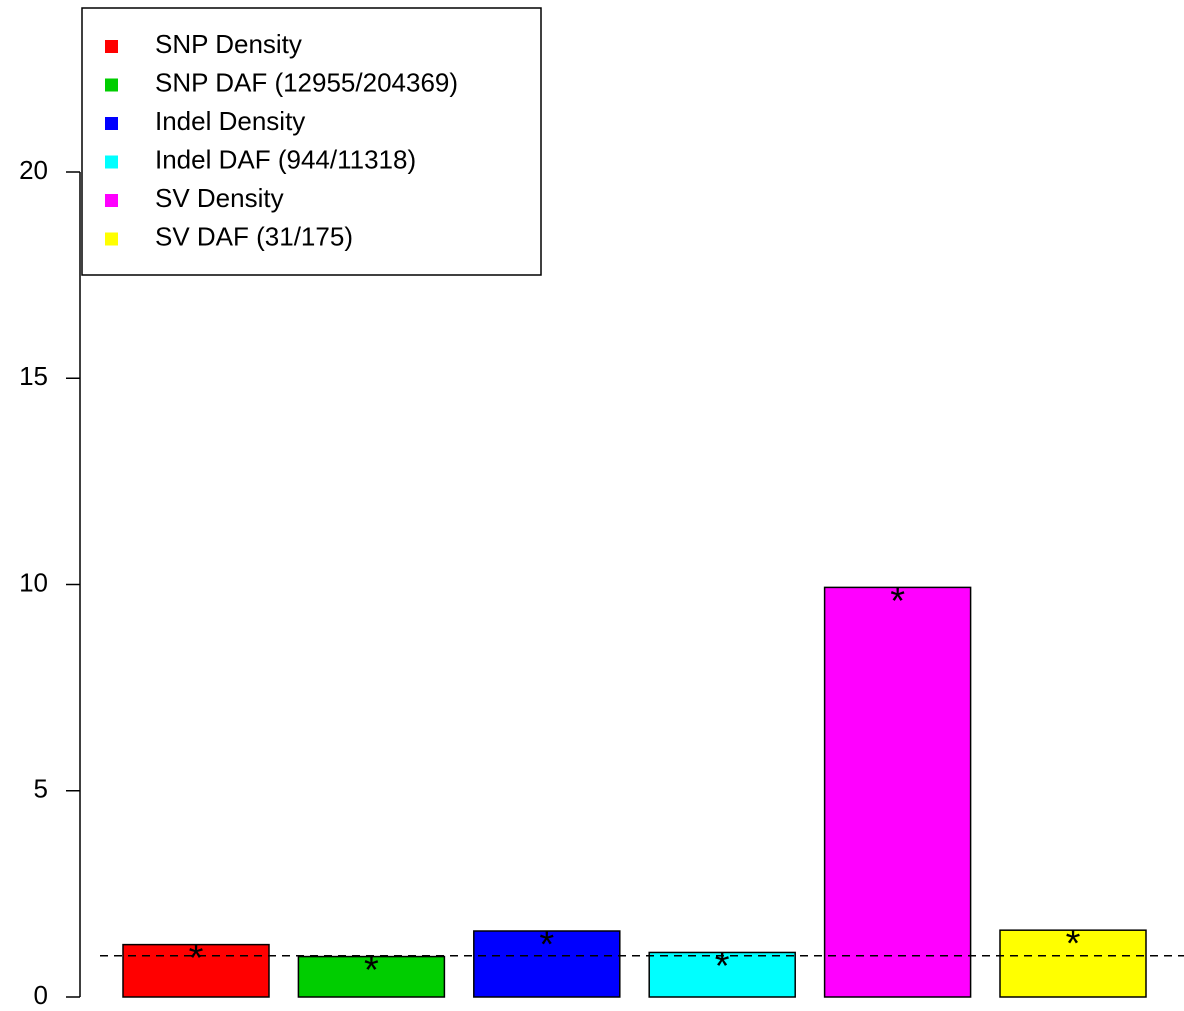 This screenshot has width=1184, height=1011. Describe the element at coordinates (50, 582) in the screenshot. I see `y-axis: 0 5 10 15 20` at that location.